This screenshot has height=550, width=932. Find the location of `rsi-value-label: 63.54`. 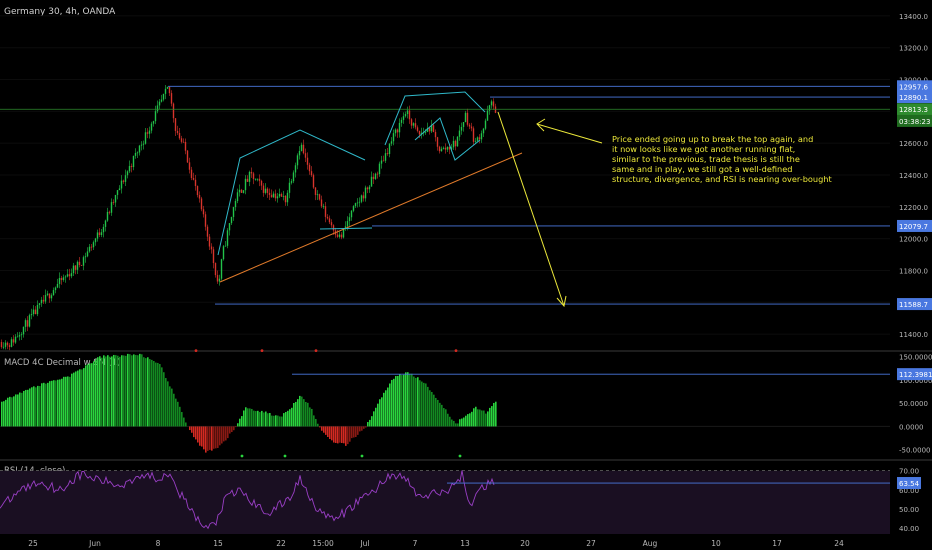

rsi-value-label: 63.54 is located at coordinates (909, 484).